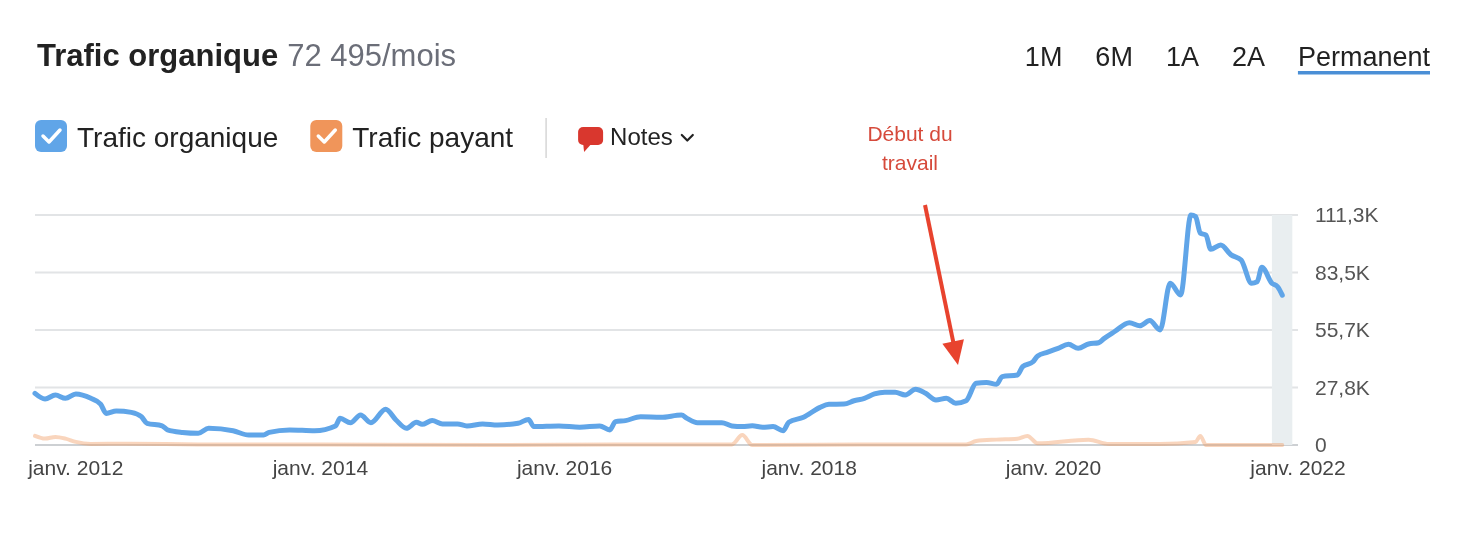 Image resolution: width=1458 pixels, height=544 pixels. I want to click on y-tick-label: 0, so click(1321, 445).